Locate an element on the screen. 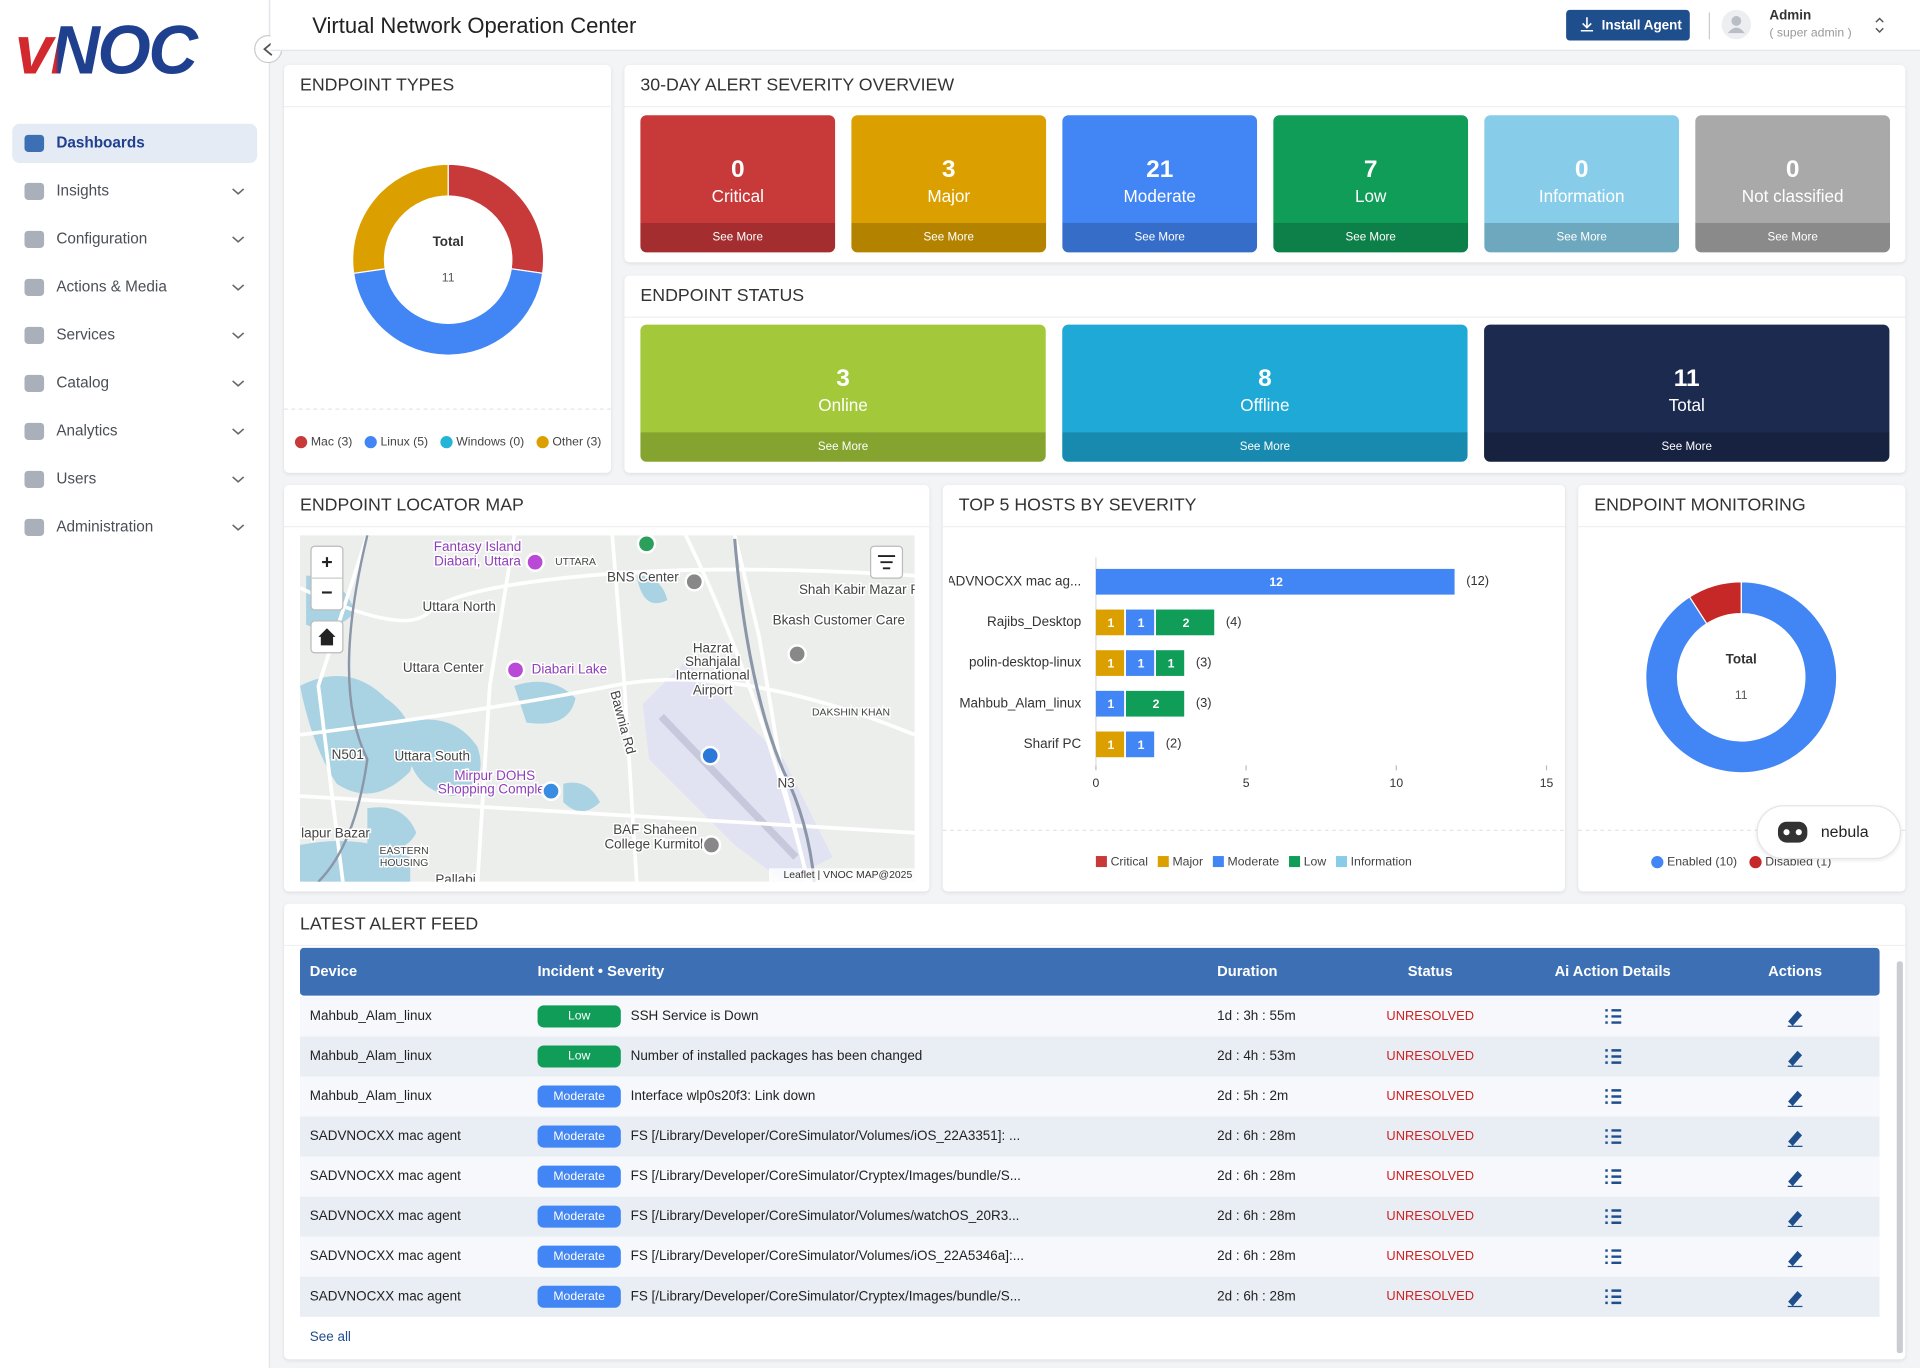  map-label: Airport is located at coordinates (713, 689).